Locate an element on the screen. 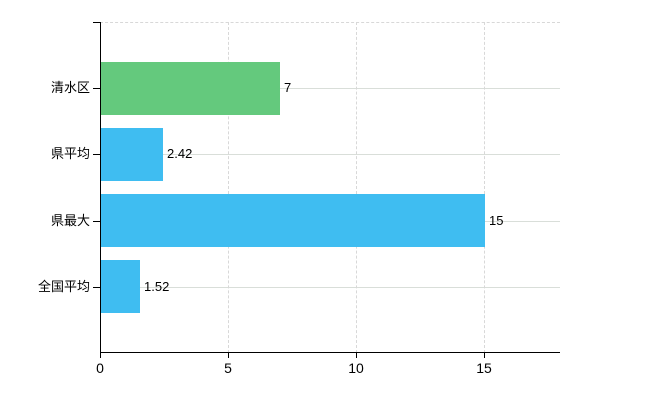  y-axis-line is located at coordinates (100, 187).